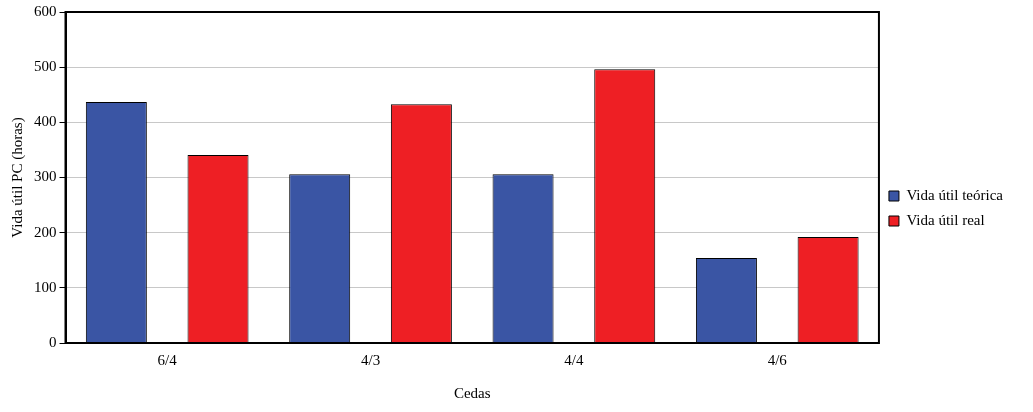 The height and width of the screenshot is (412, 1033). Describe the element at coordinates (45, 66) in the screenshot. I see `y-tick-label: 500` at that location.